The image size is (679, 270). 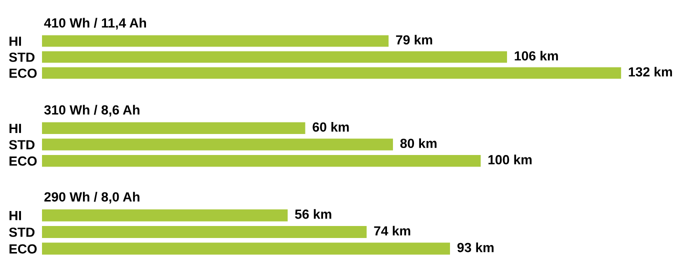 What do you see at coordinates (95, 24) in the screenshot?
I see `chart-title: 410 Wh / 11,4 Ah` at bounding box center [95, 24].